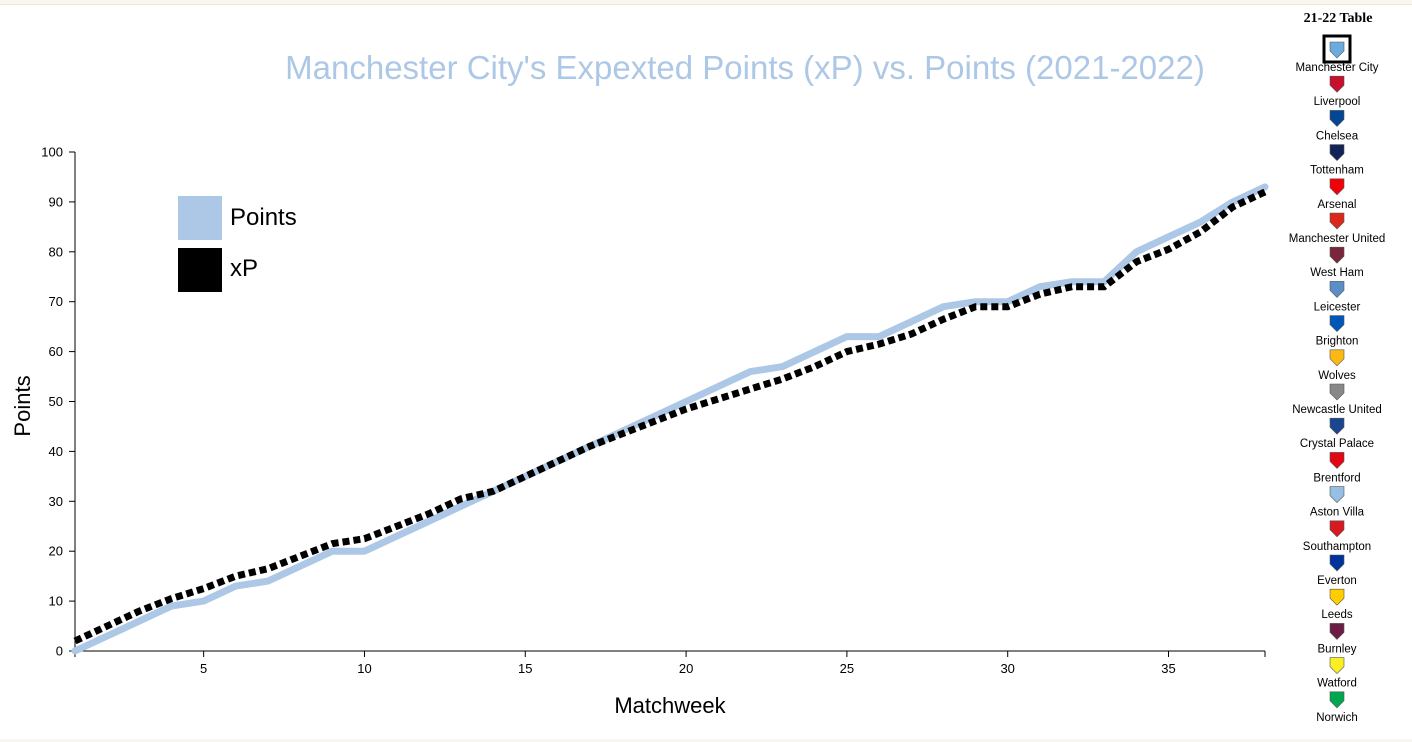 This screenshot has height=742, width=1412. I want to click on y-tick-label: 10, so click(56, 601).